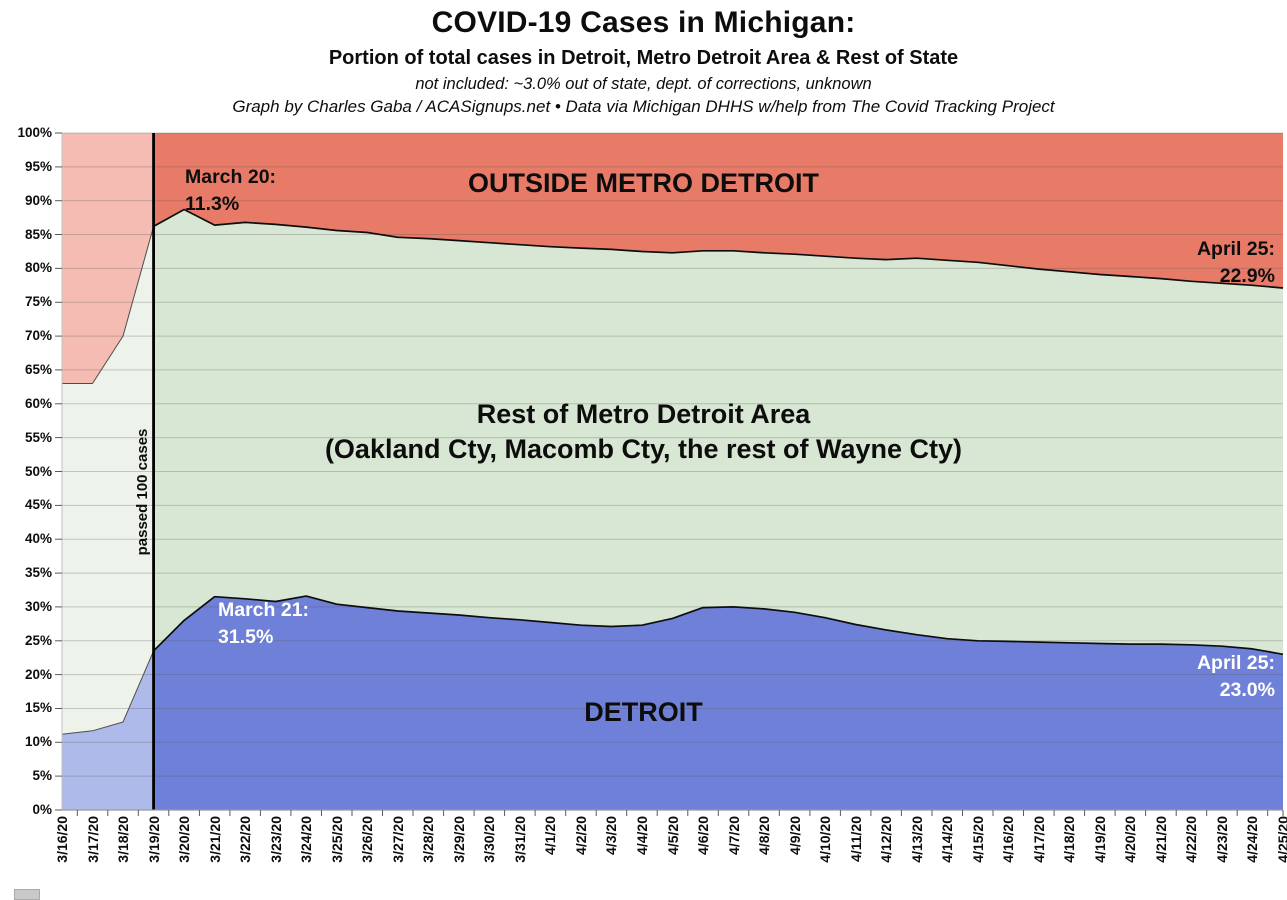 The height and width of the screenshot is (900, 1287). I want to click on x-axis-tick-label: 4/11/20, so click(855, 839).